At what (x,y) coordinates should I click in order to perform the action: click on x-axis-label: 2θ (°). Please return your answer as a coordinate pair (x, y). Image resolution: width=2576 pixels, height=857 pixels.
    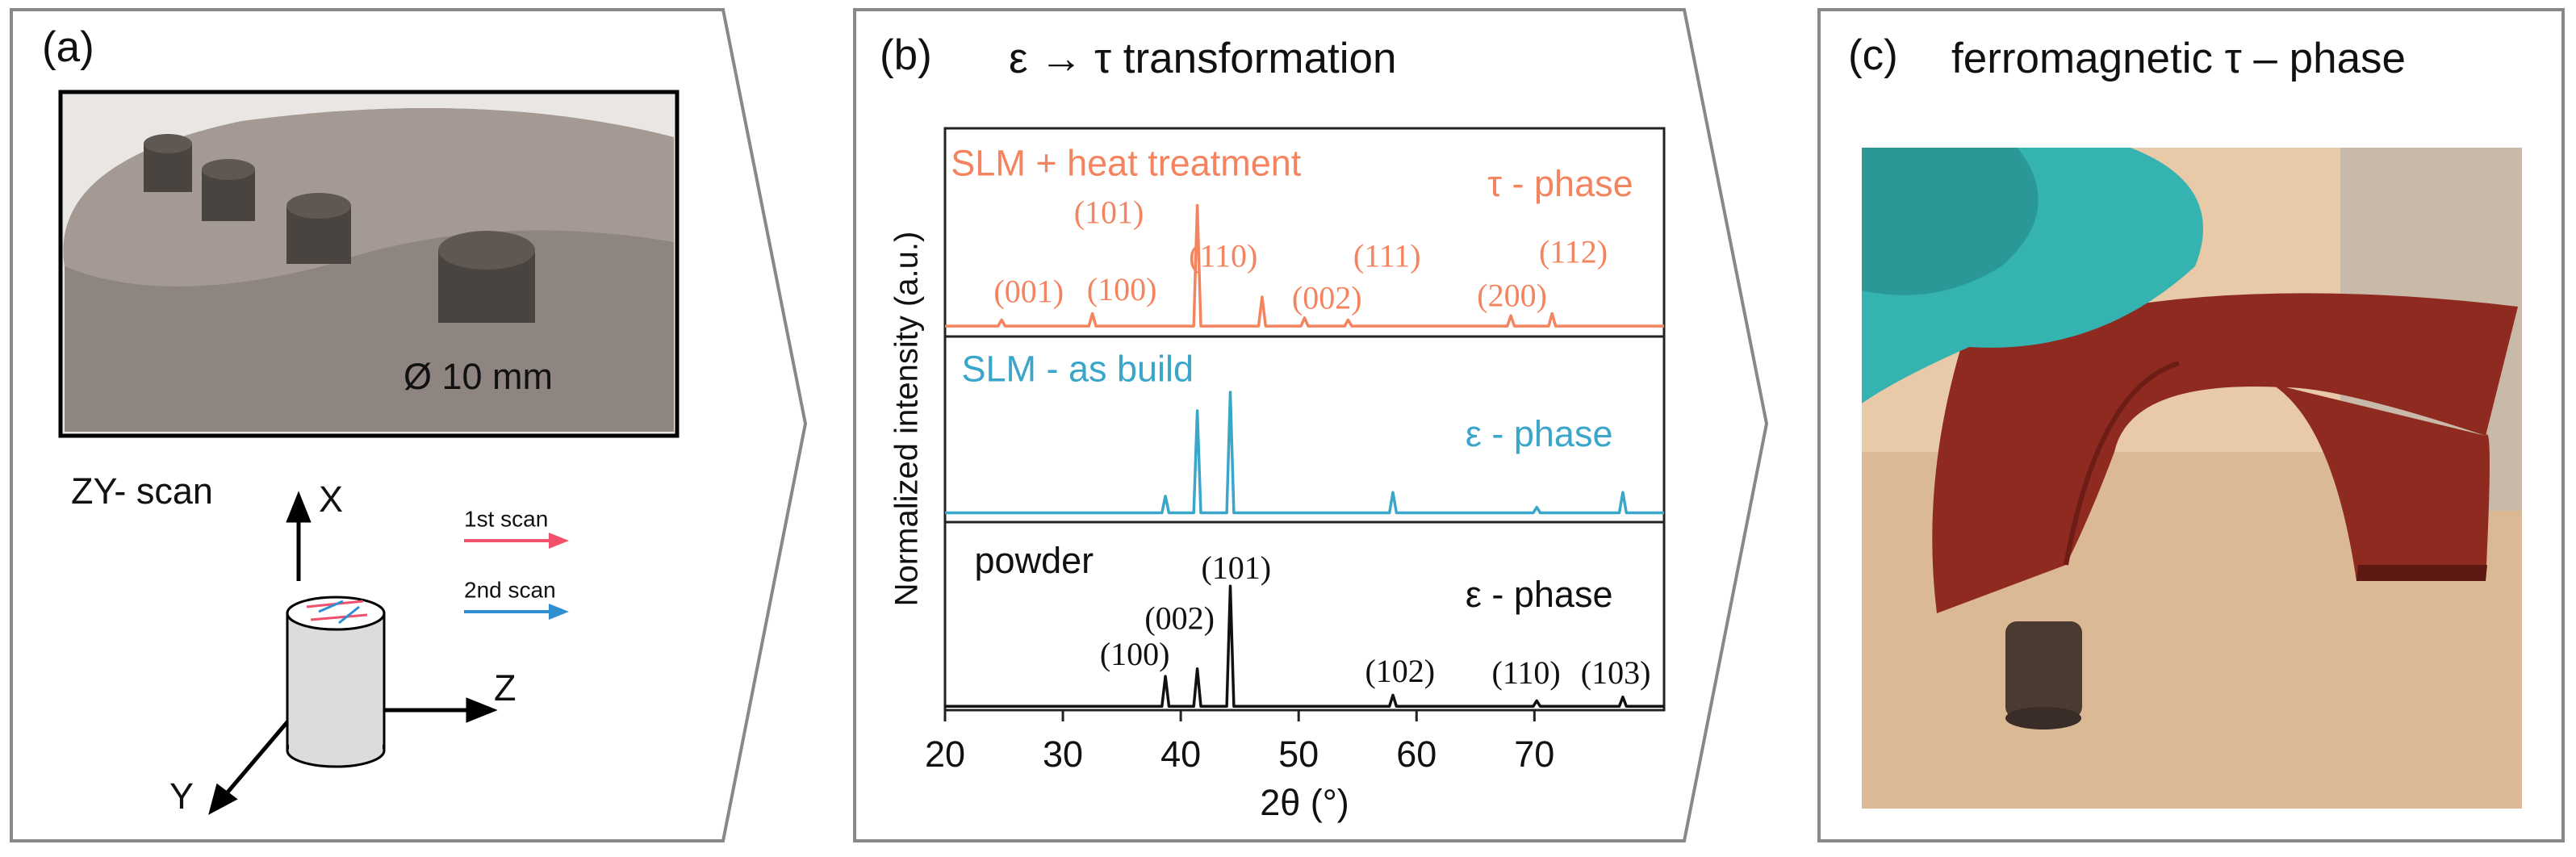
    Looking at the image, I should click on (1304, 802).